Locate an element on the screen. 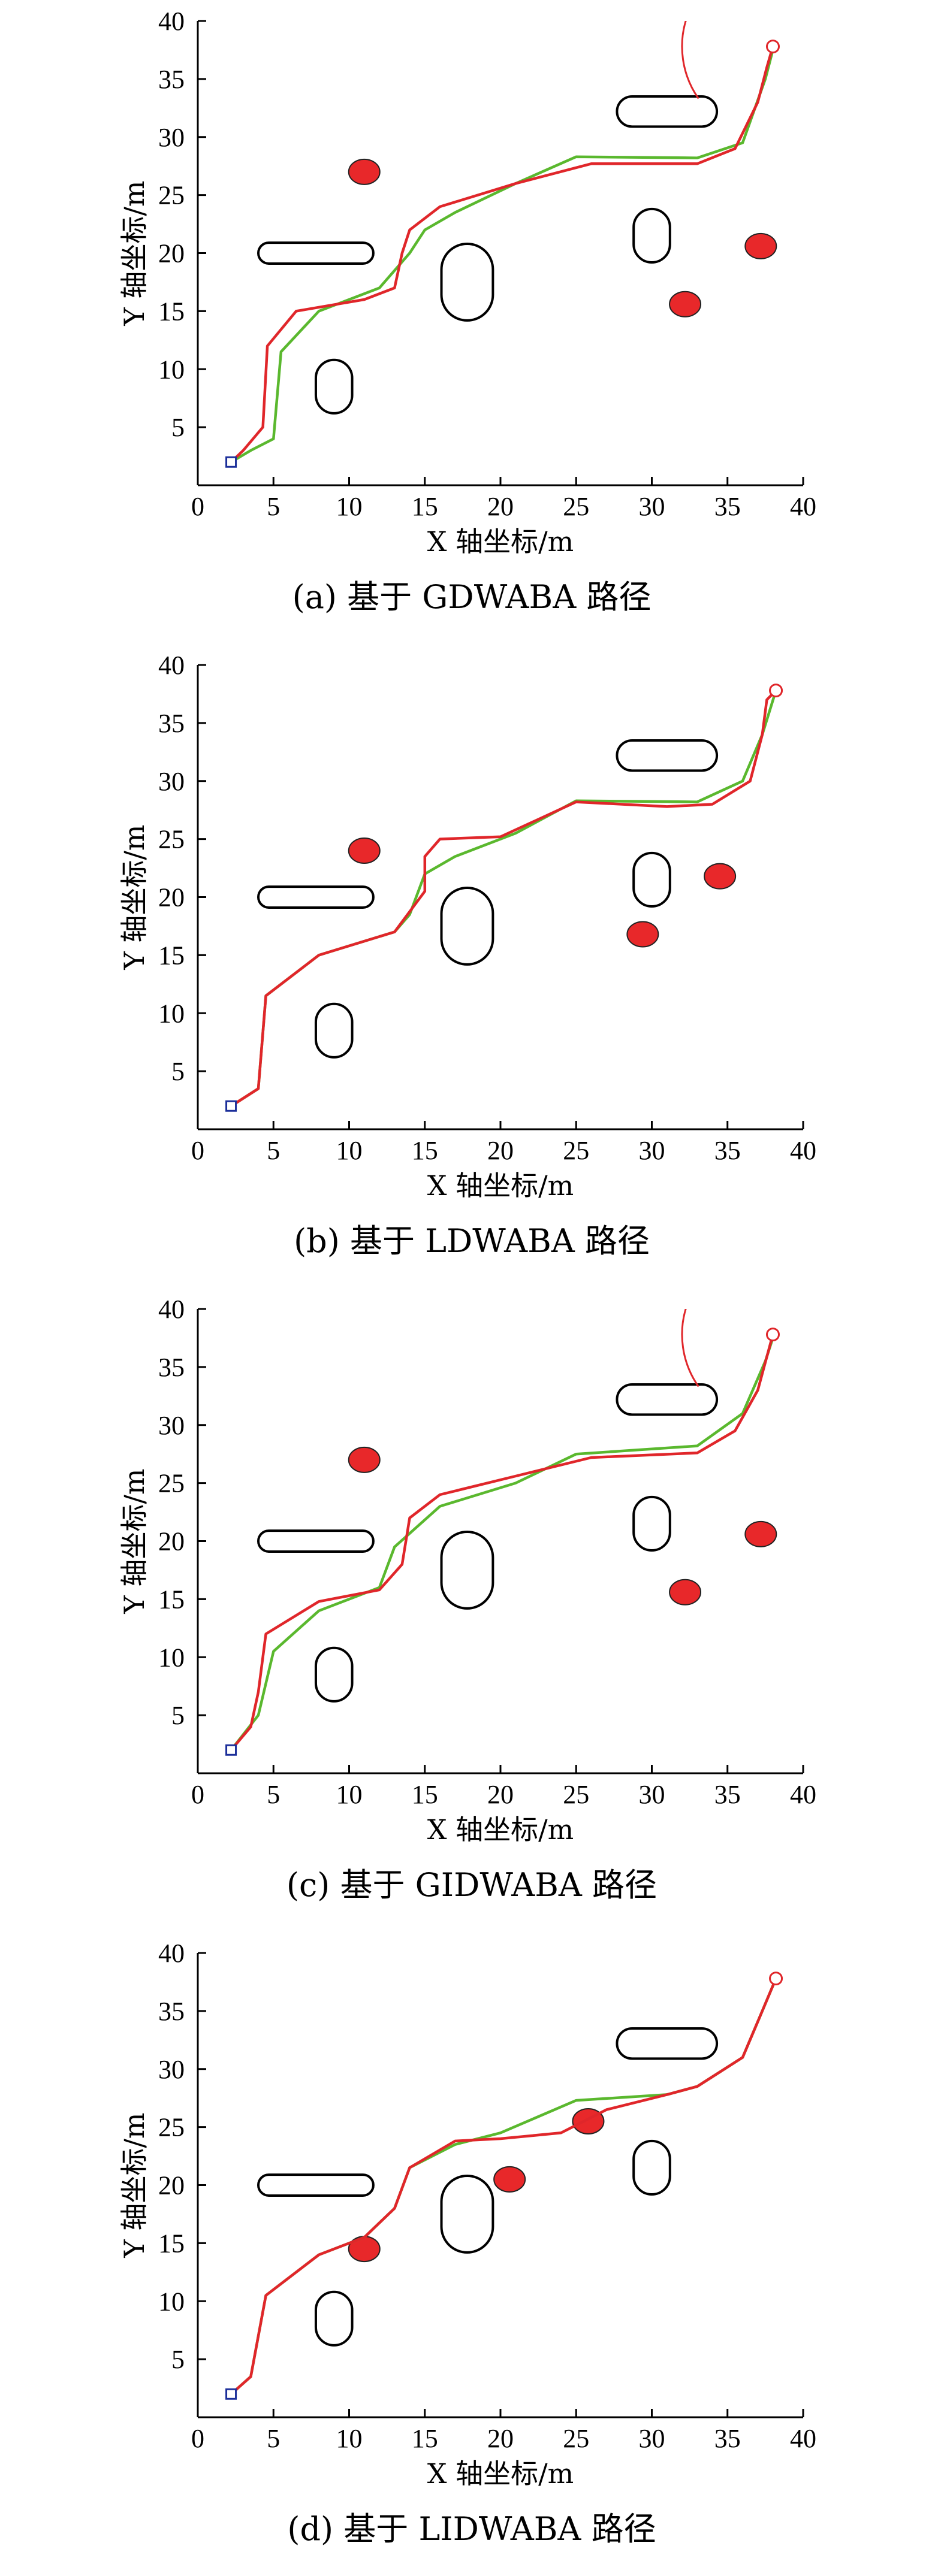  start-marker is located at coordinates (231, 1106).